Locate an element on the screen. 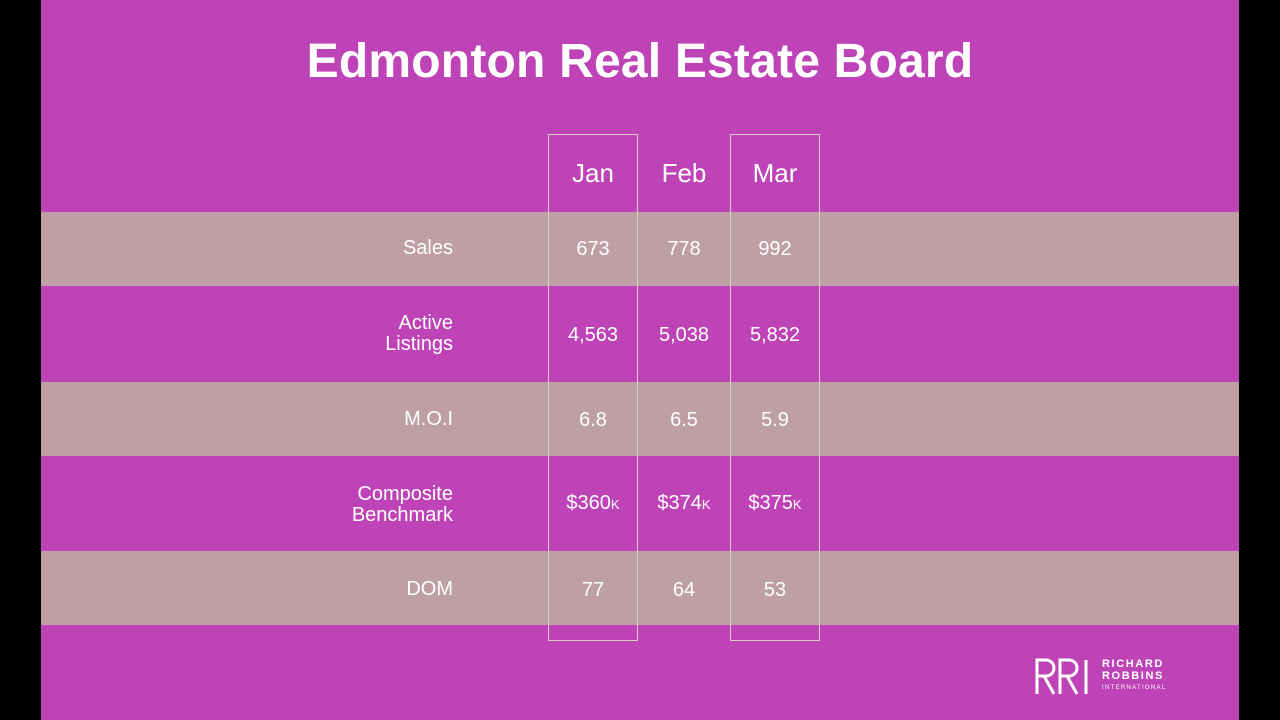 The height and width of the screenshot is (720, 1280). cell-dom-feb: 64 is located at coordinates (684, 590).